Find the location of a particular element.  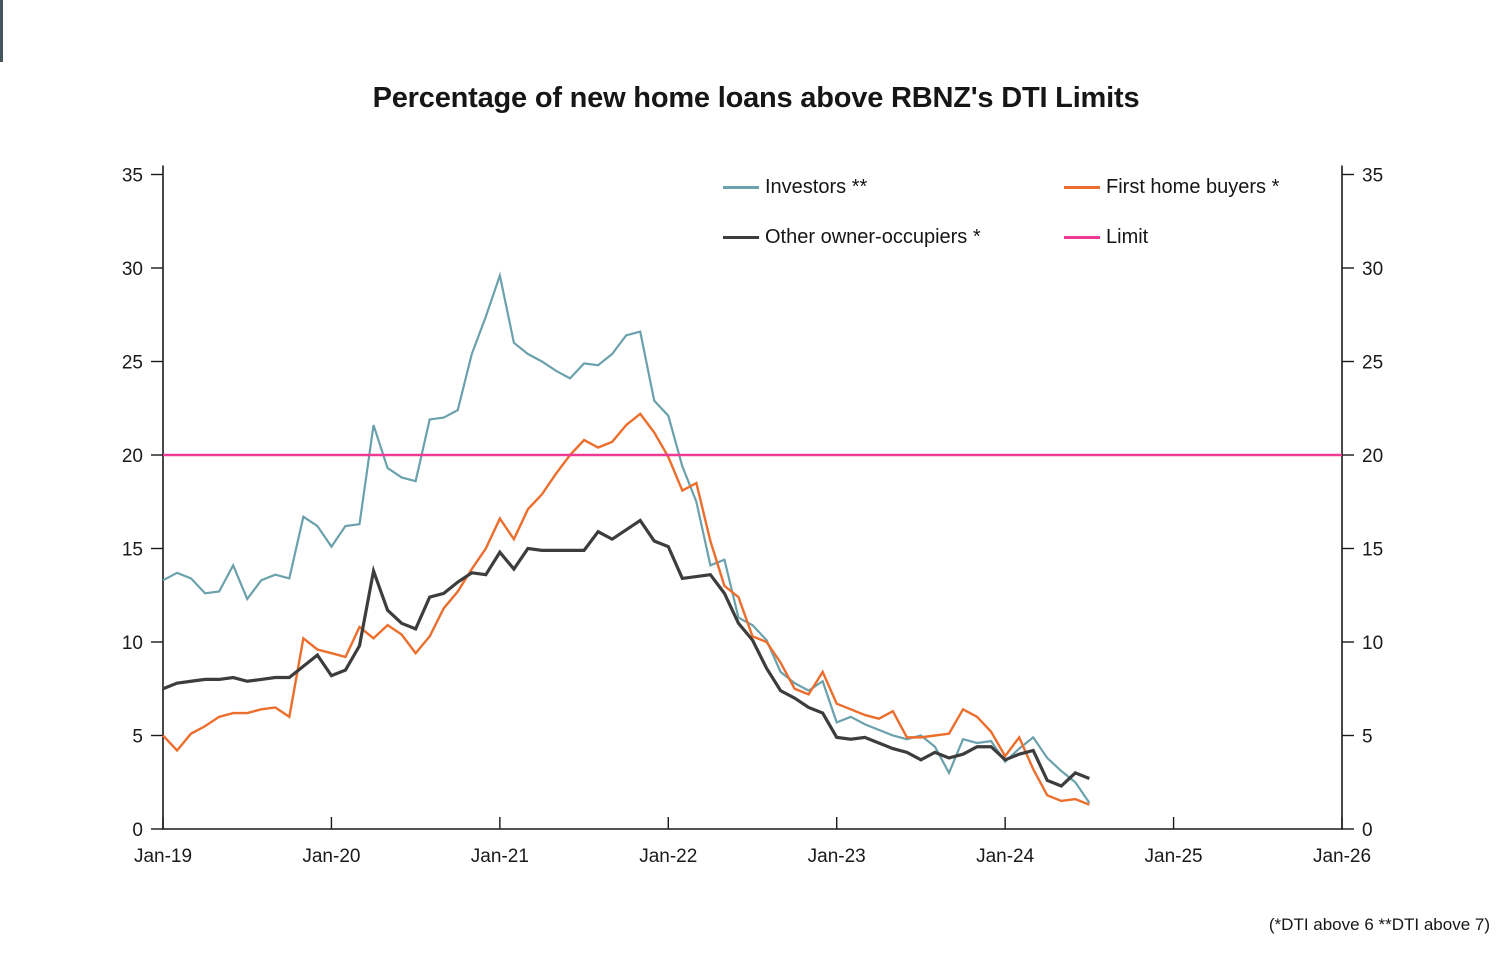

svg-text: Jan-20 is located at coordinates (331, 856).